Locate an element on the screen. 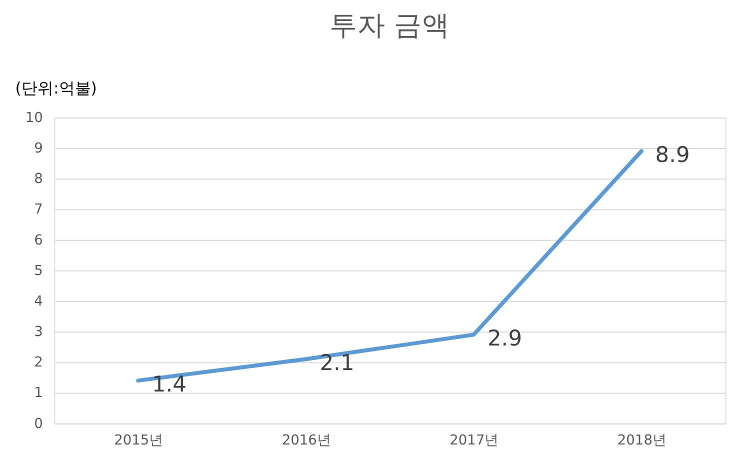  y-axis-title: (단위:억불) is located at coordinates (56, 88).